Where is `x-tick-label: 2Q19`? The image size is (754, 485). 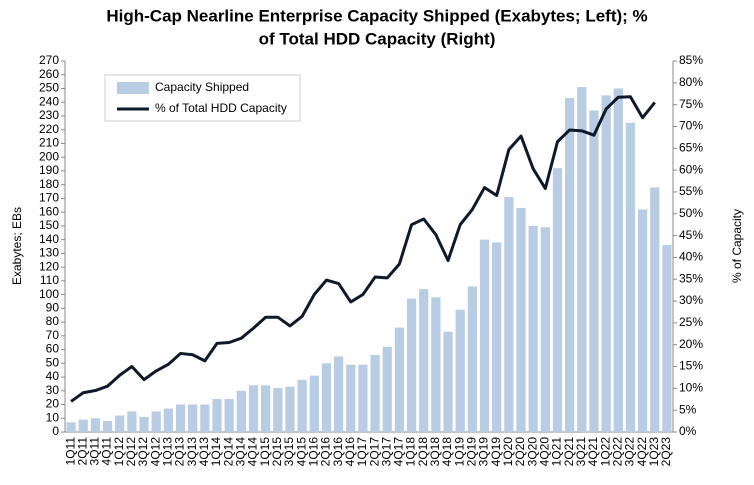
x-tick-label: 2Q19 is located at coordinates (472, 452).